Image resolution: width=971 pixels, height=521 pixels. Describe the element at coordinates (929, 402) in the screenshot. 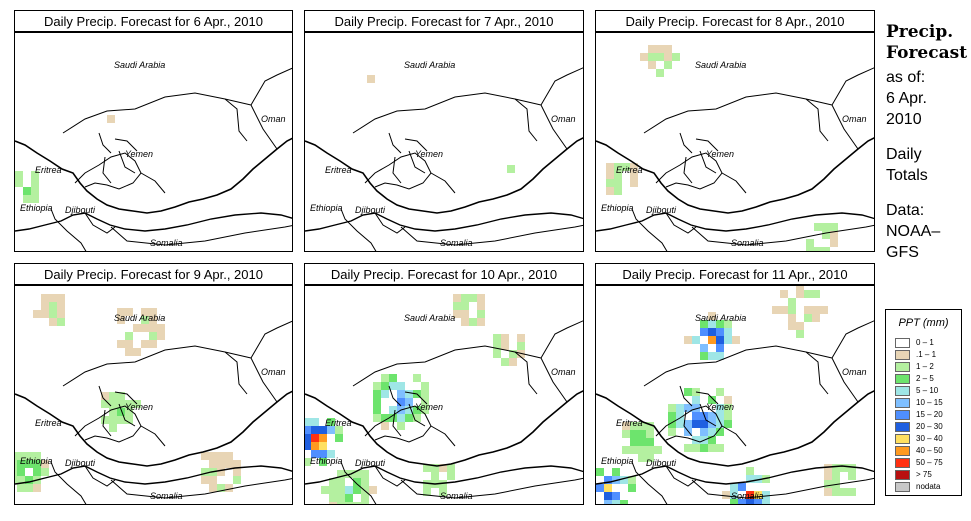

I see `legend-label: 10 – 15` at that location.